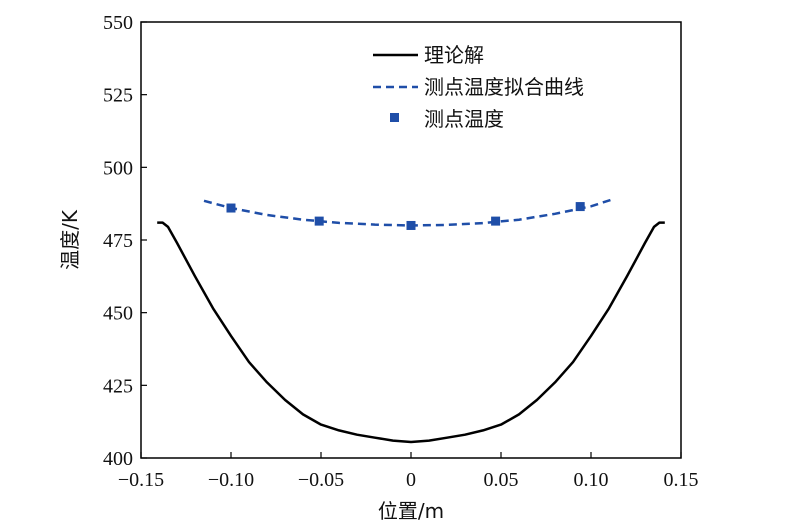 Image resolution: width=800 pixels, height=527 pixels. What do you see at coordinates (394, 117) in the screenshot?
I see `legend-marker-points` at bounding box center [394, 117].